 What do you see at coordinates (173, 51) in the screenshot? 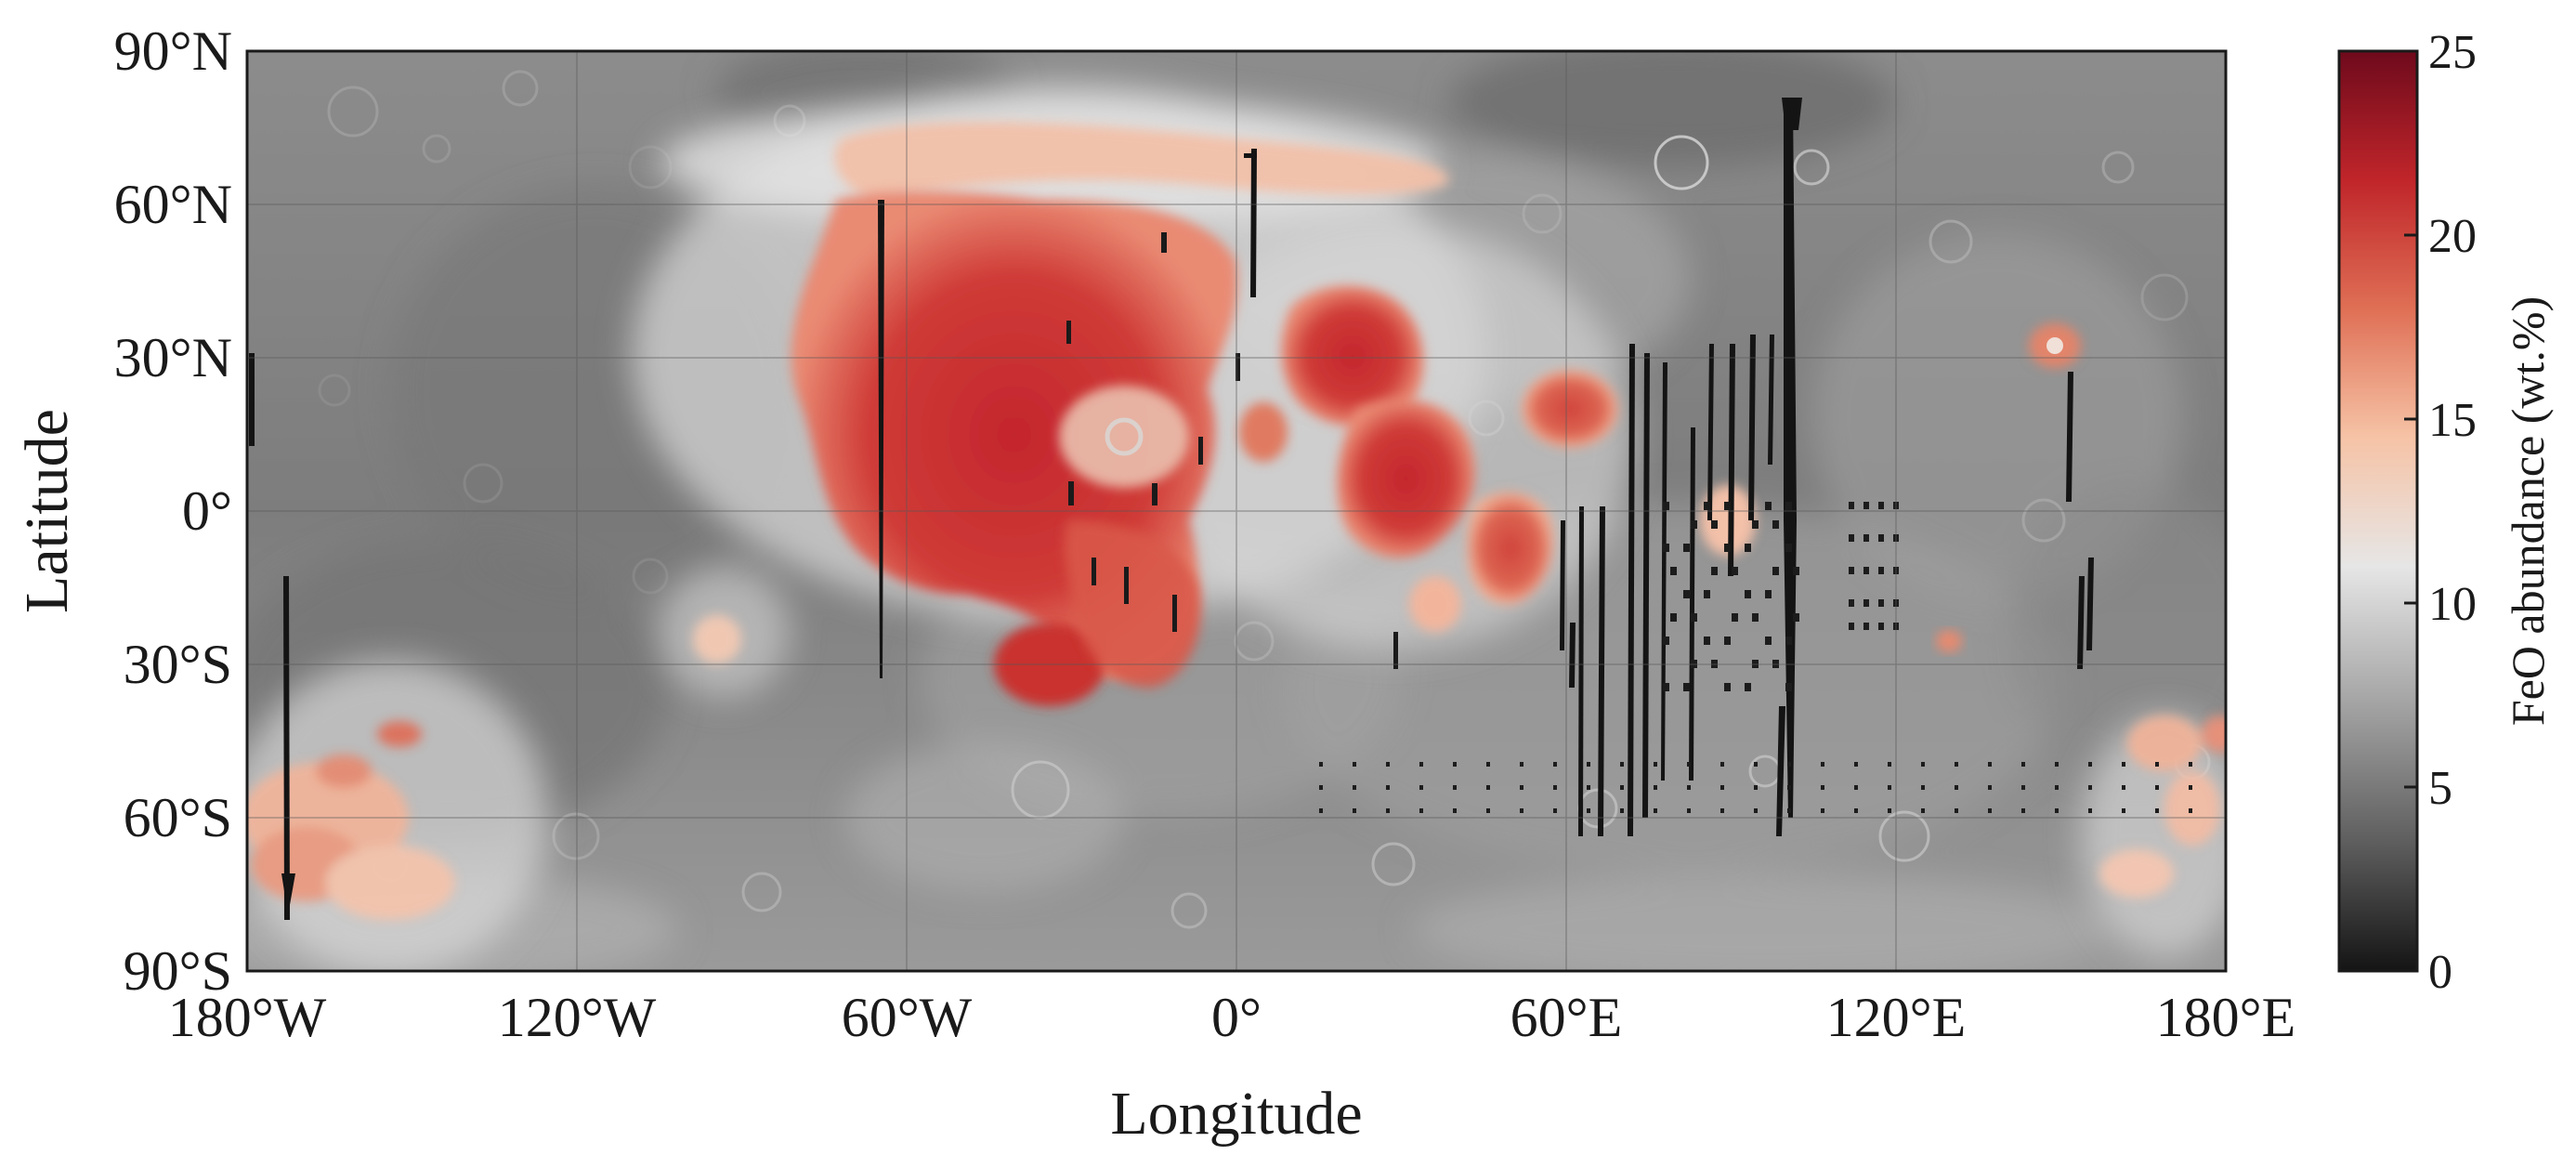
I see `y-tick-label: 90°N` at bounding box center [173, 51].